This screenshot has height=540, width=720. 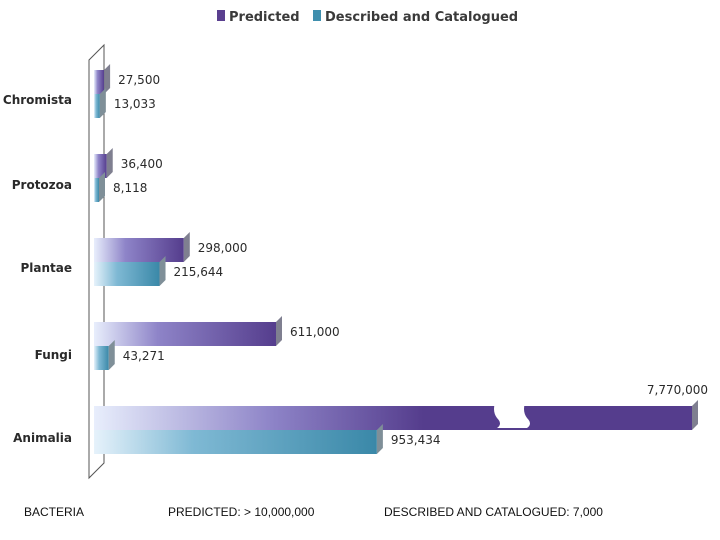 What do you see at coordinates (111, 355) in the screenshot?
I see `bar-end-fungi-described` at bounding box center [111, 355].